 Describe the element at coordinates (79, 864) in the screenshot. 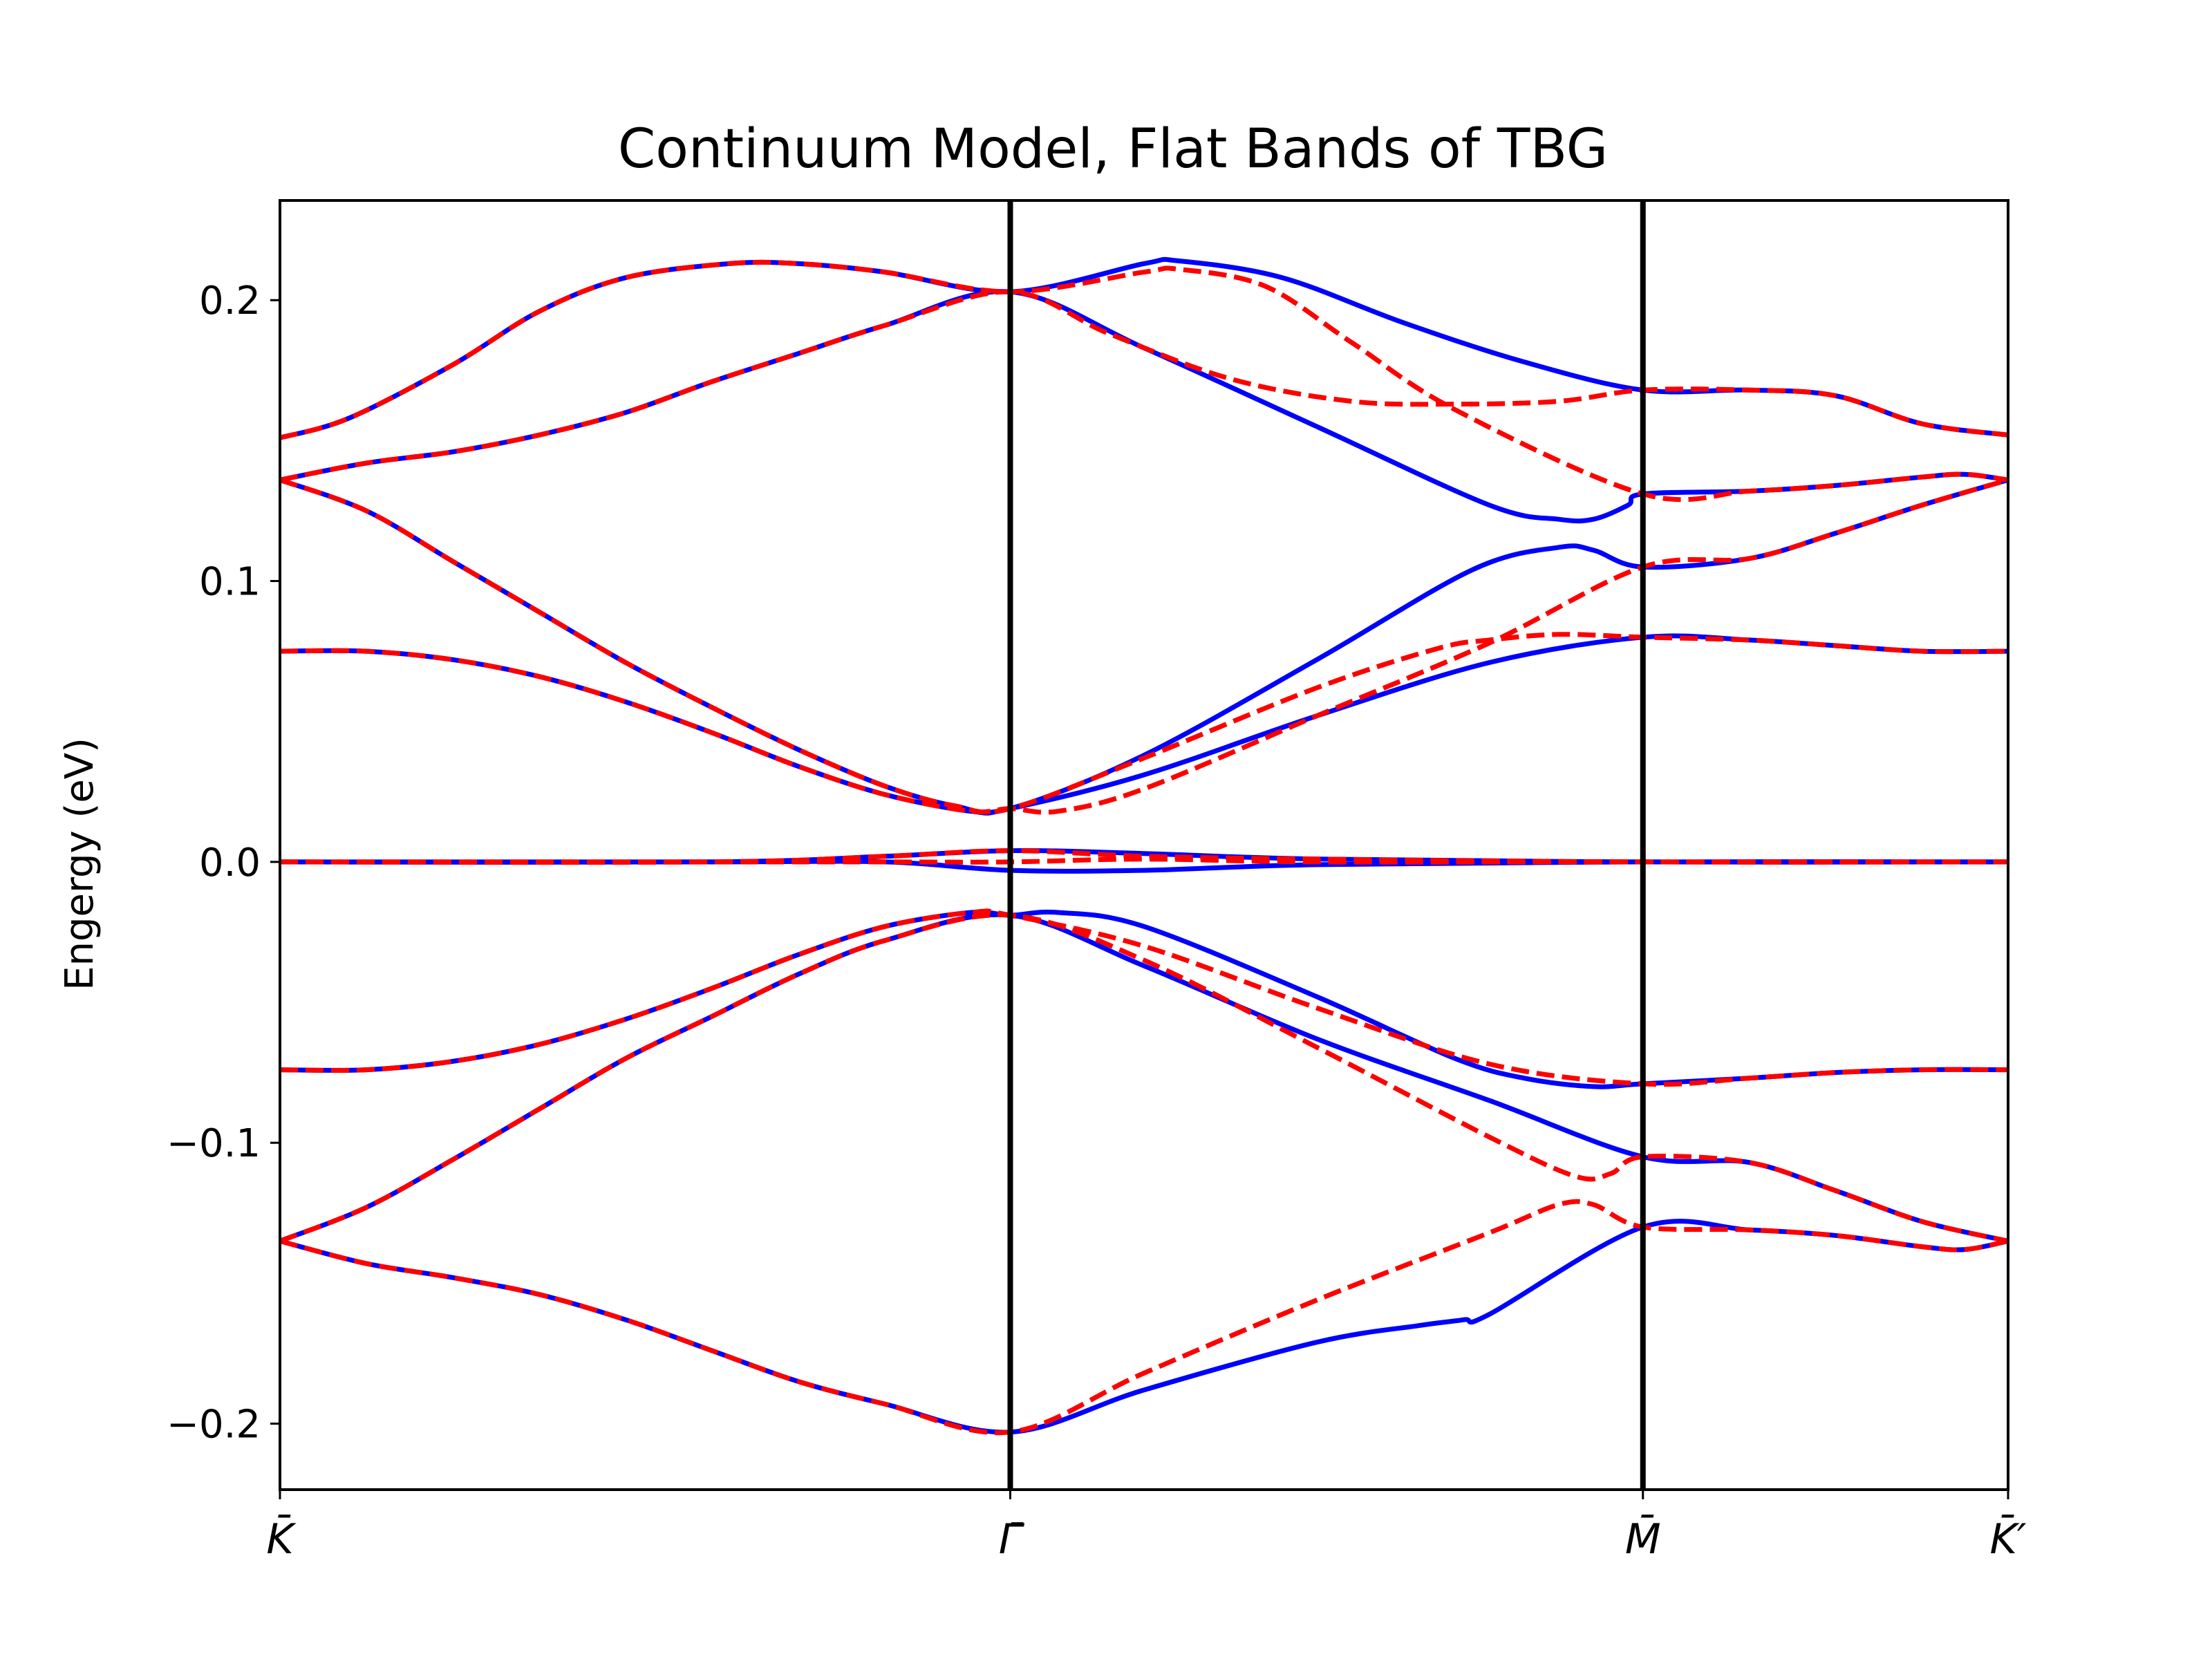

I see `y-axis-label: Engergy (eV)` at that location.